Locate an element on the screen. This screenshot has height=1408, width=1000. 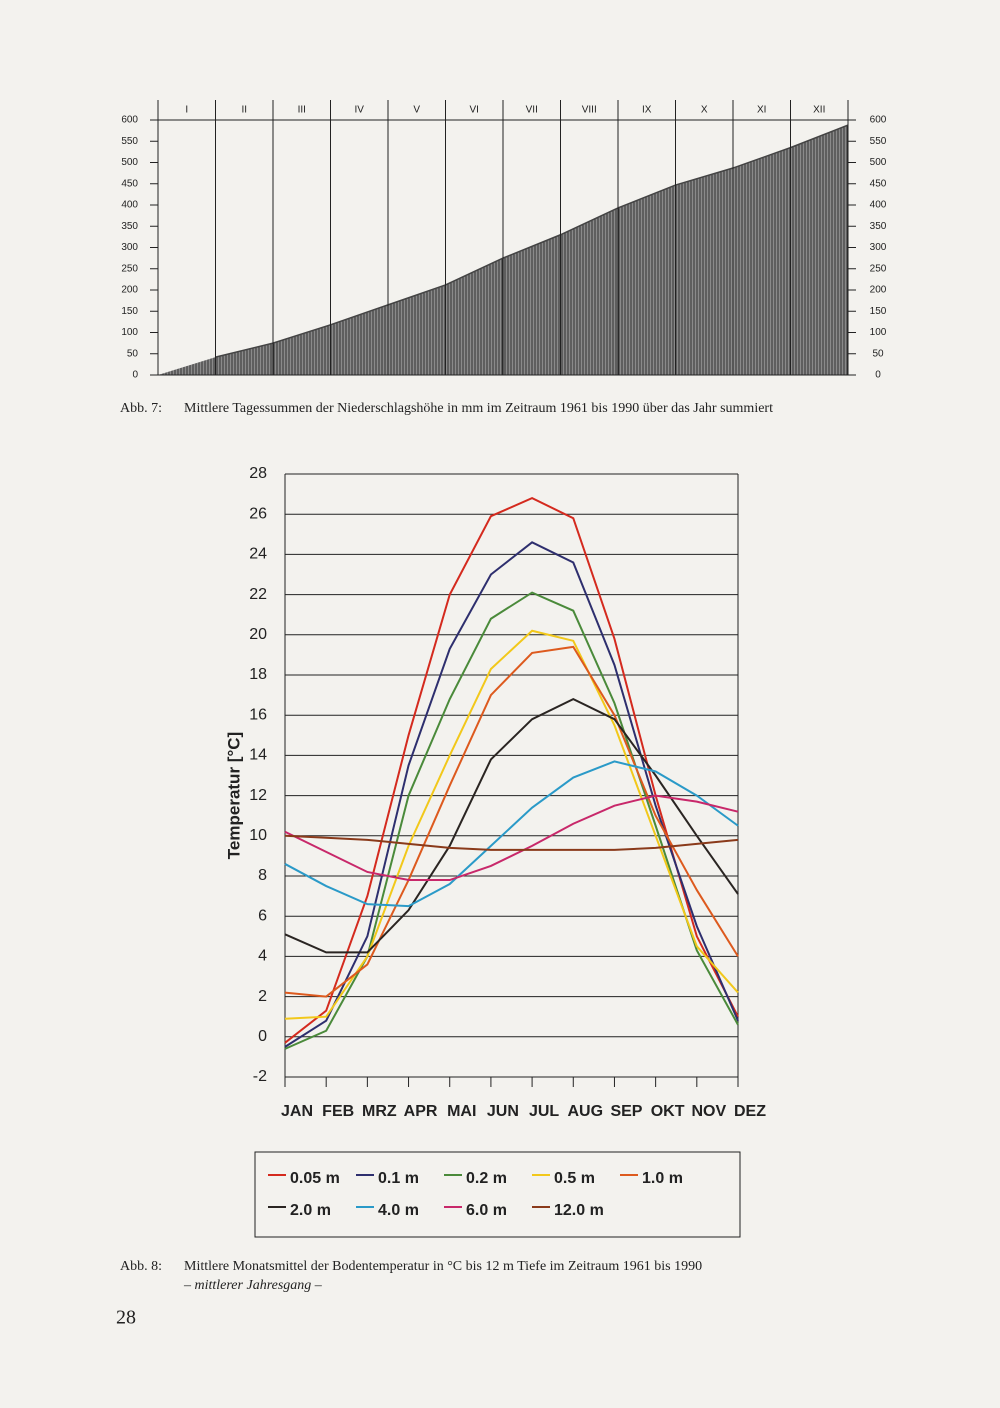
caption-label: Abb. 8: is located at coordinates (141, 1266).